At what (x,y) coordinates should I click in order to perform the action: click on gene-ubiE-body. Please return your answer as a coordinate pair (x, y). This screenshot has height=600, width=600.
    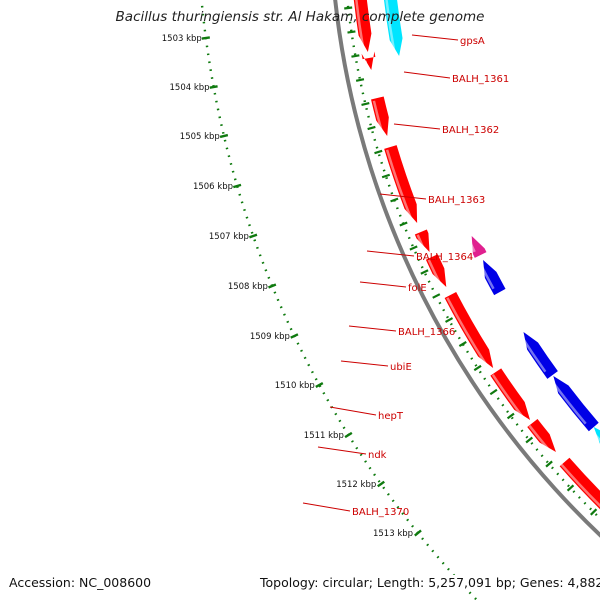
    Looking at the image, I should click on (510, 394).